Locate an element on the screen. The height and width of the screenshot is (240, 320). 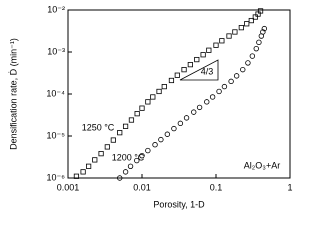
x-tick-label: 1 is located at coordinates (289, 187).